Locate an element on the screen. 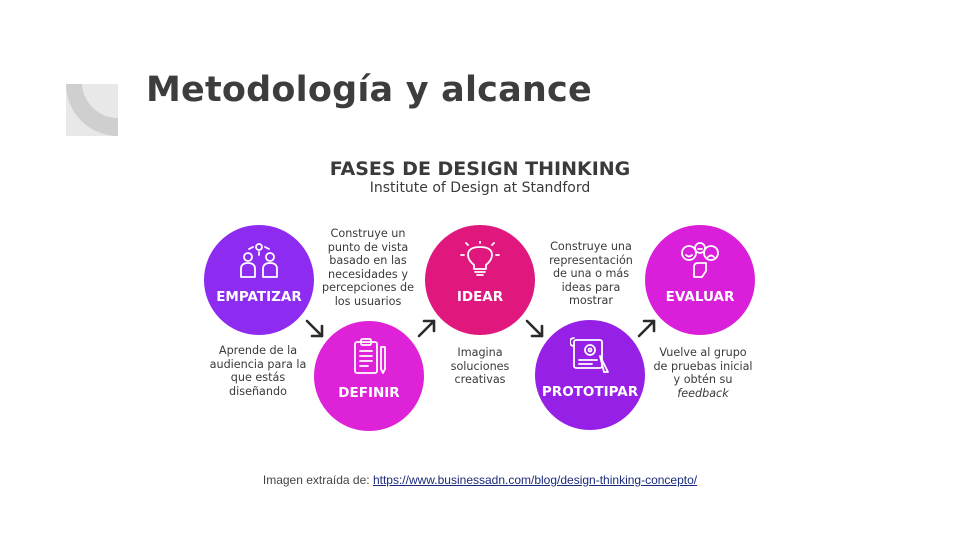 The height and width of the screenshot is (540, 960). phase-circle-definir: DEFINIR is located at coordinates (369, 376).